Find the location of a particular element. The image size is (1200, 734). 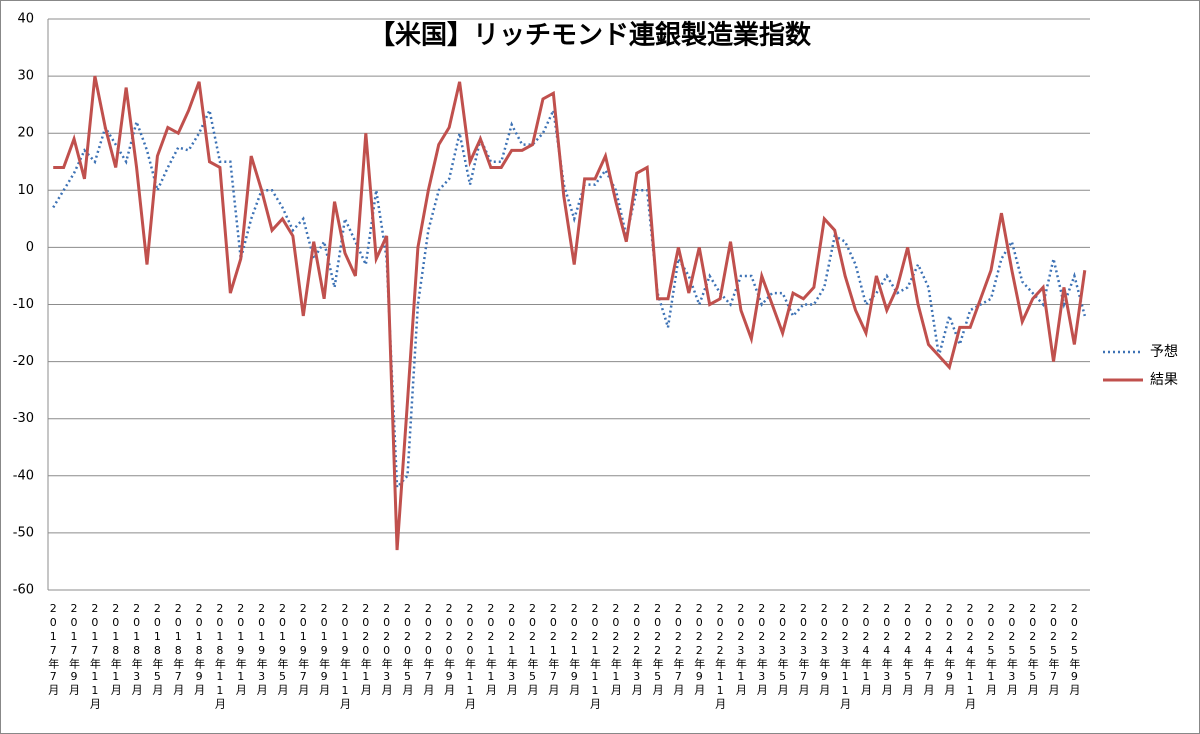

legend-label: 予想 is located at coordinates (1164, 352).